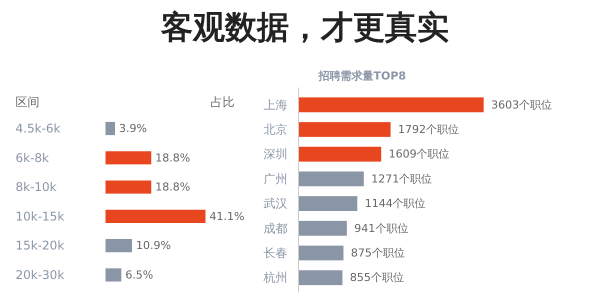 Image resolution: width=600 pixels, height=303 pixels. What do you see at coordinates (276, 203) in the screenshot?
I see `y-tick-label: 武汉` at bounding box center [276, 203].